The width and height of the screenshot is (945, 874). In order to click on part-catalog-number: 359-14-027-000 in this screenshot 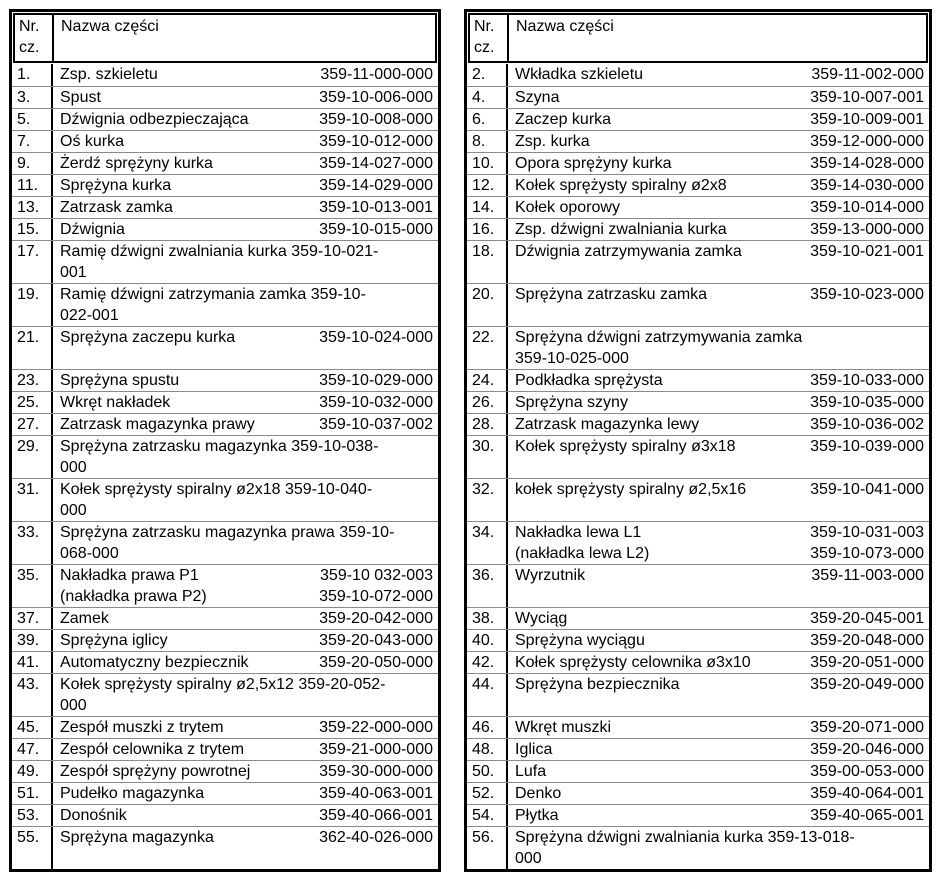, I will do `click(376, 163)`.